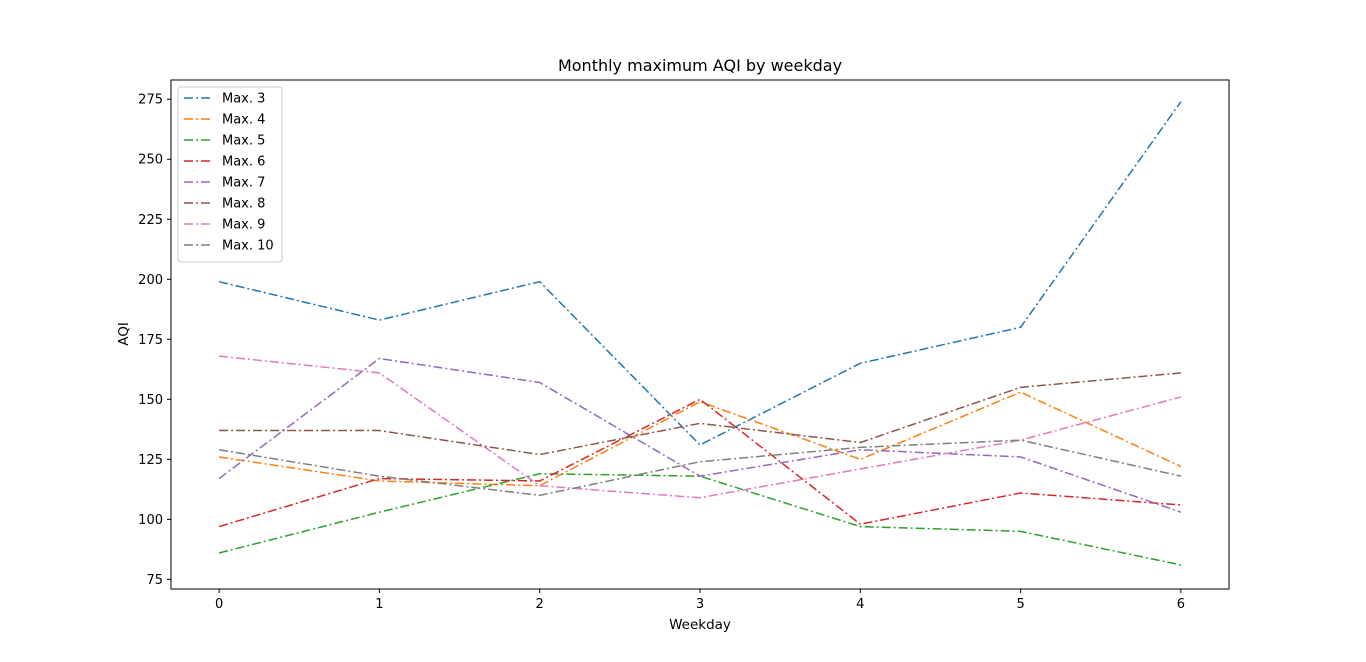 Image resolution: width=1366 pixels, height=662 pixels. I want to click on y-tick-label: 200, so click(150, 280).